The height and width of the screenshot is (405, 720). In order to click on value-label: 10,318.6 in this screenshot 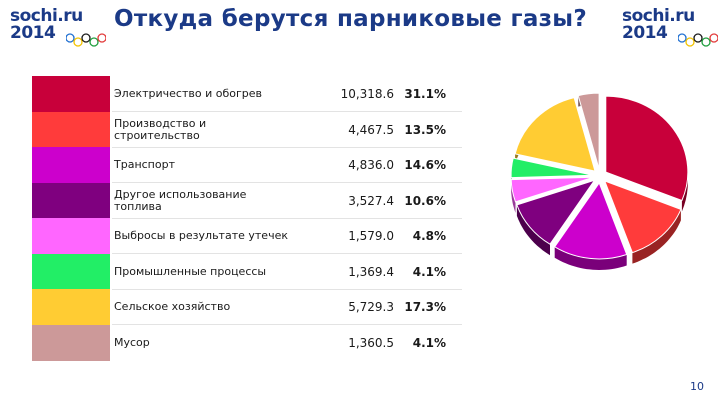, I will do `click(367, 94)`.